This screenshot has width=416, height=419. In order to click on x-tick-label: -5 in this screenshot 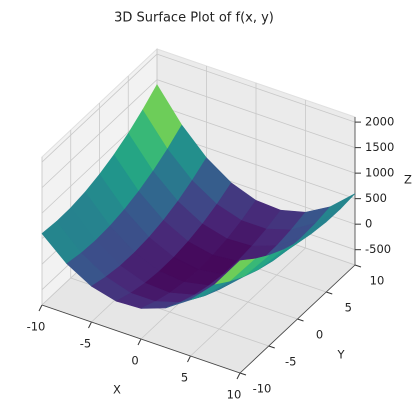, I will do `click(85, 344)`.